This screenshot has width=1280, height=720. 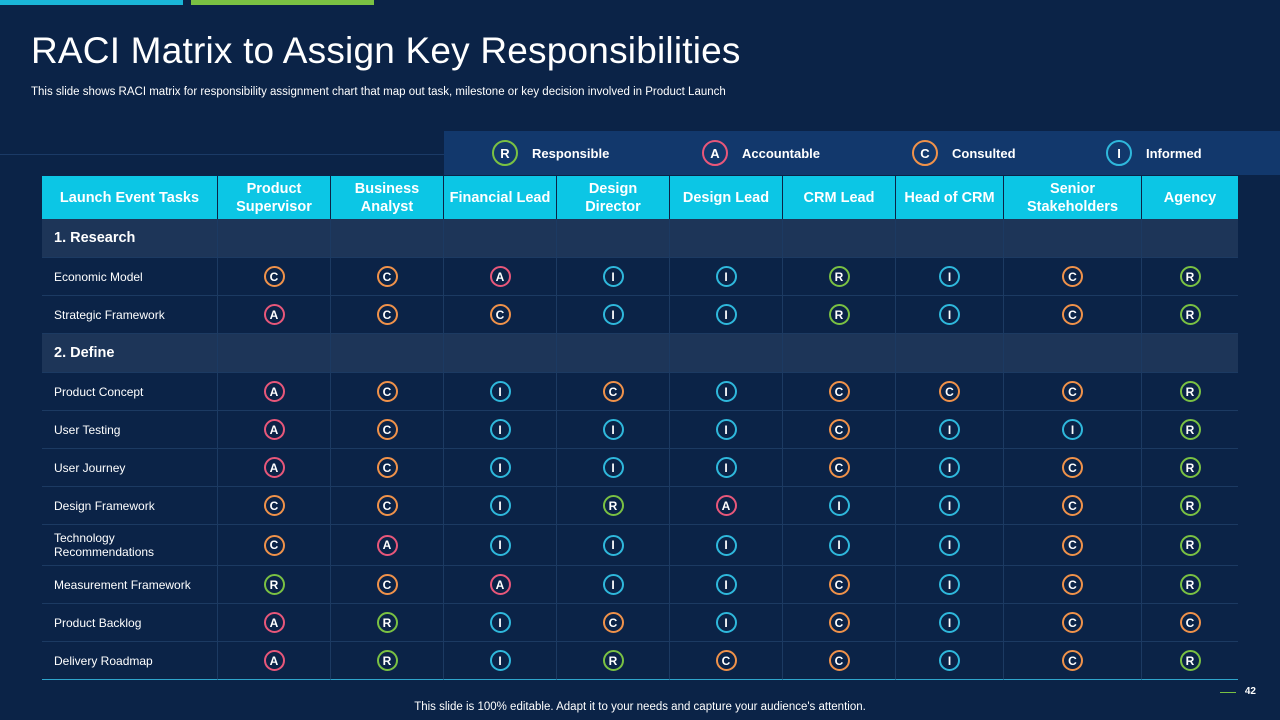 What do you see at coordinates (640, 238) in the screenshot?
I see `section-row: 1. Research` at bounding box center [640, 238].